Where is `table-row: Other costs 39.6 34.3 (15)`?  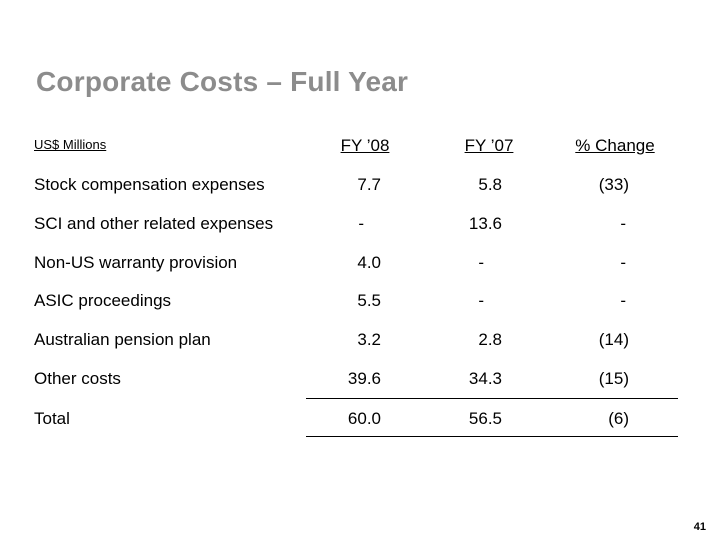
table-row: Other costs 39.6 34.3 (15) is located at coordinates (360, 381).